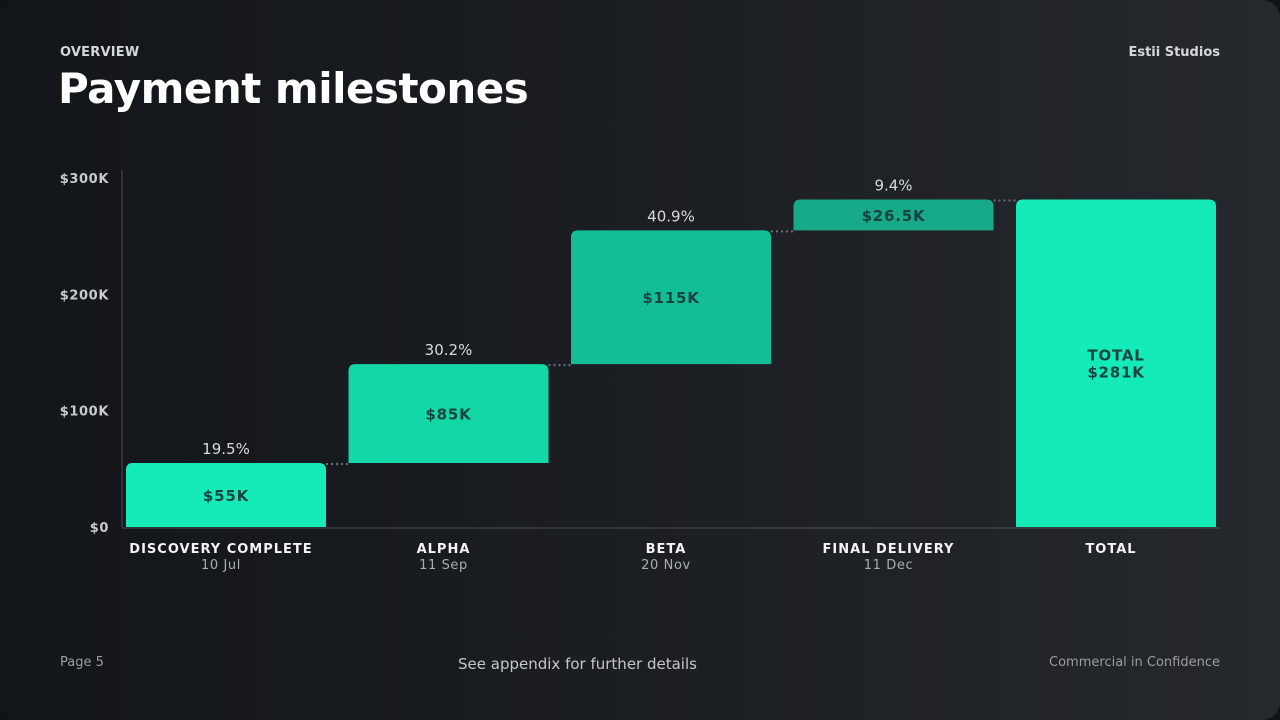 The image size is (1280, 720). Describe the element at coordinates (893, 186) in the screenshot. I see `percent-label: 9.4%` at that location.